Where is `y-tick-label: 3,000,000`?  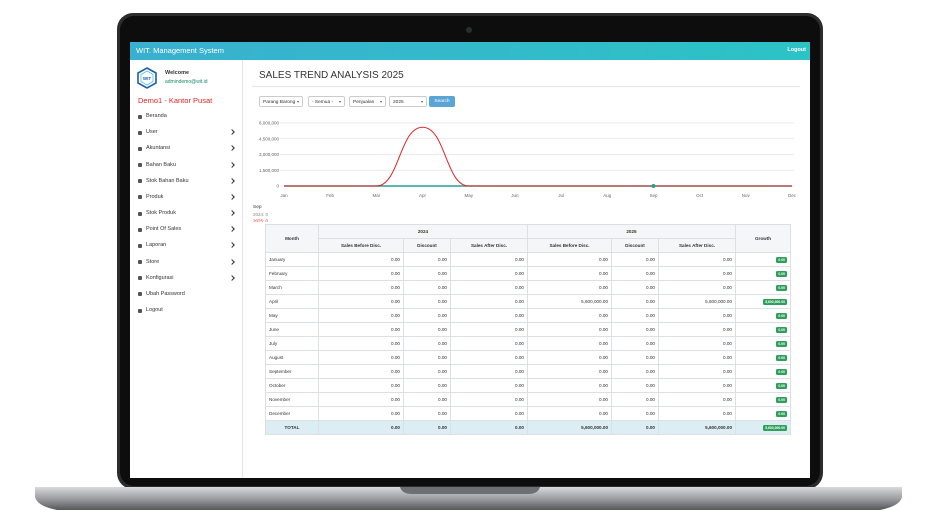
y-tick-label: 3,000,000 is located at coordinates (269, 154).